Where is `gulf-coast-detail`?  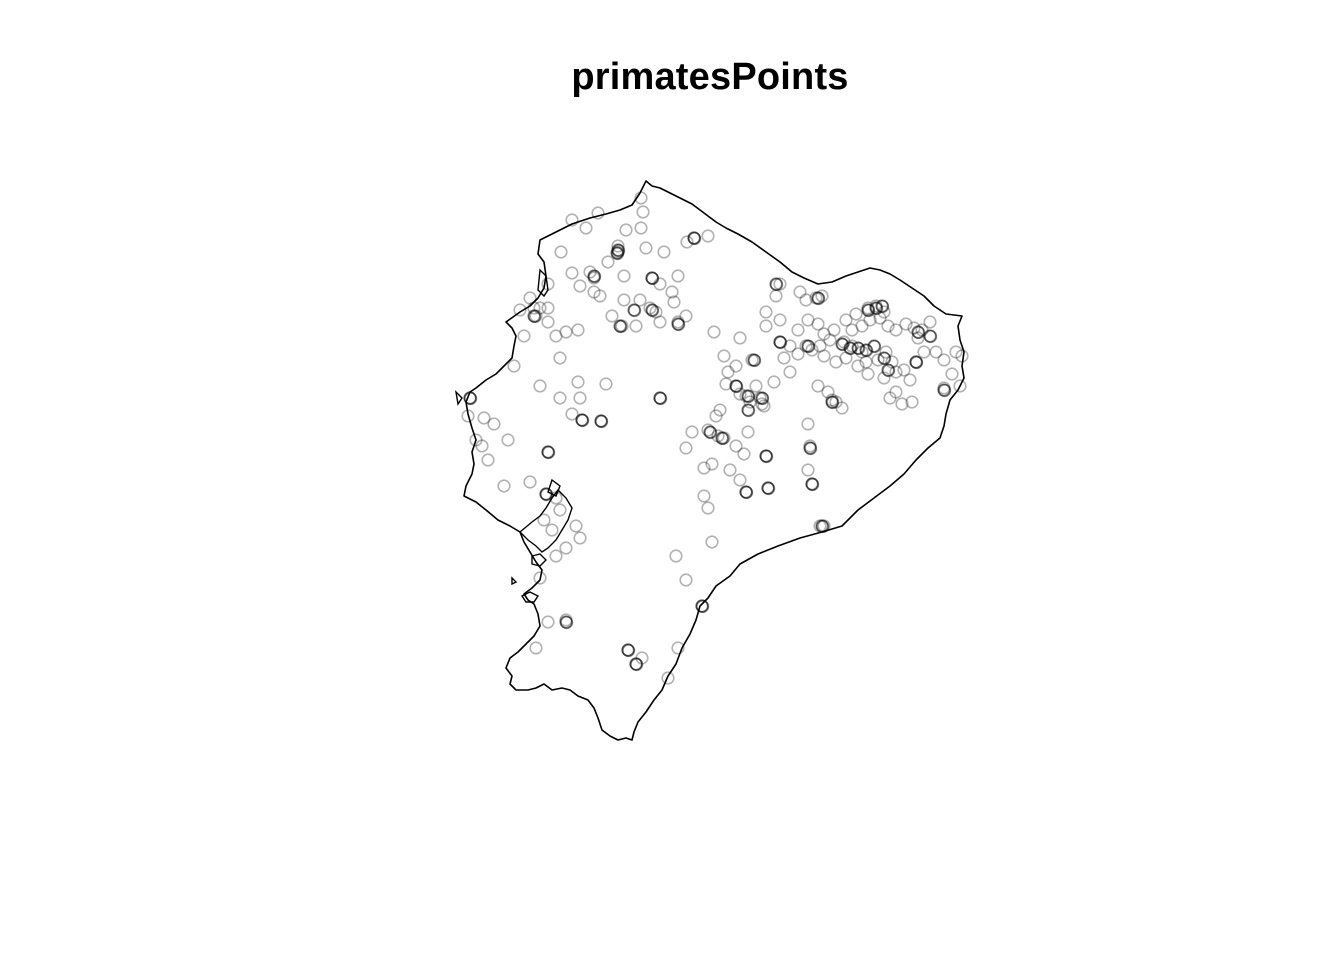 gulf-coast-detail is located at coordinates (513, 435).